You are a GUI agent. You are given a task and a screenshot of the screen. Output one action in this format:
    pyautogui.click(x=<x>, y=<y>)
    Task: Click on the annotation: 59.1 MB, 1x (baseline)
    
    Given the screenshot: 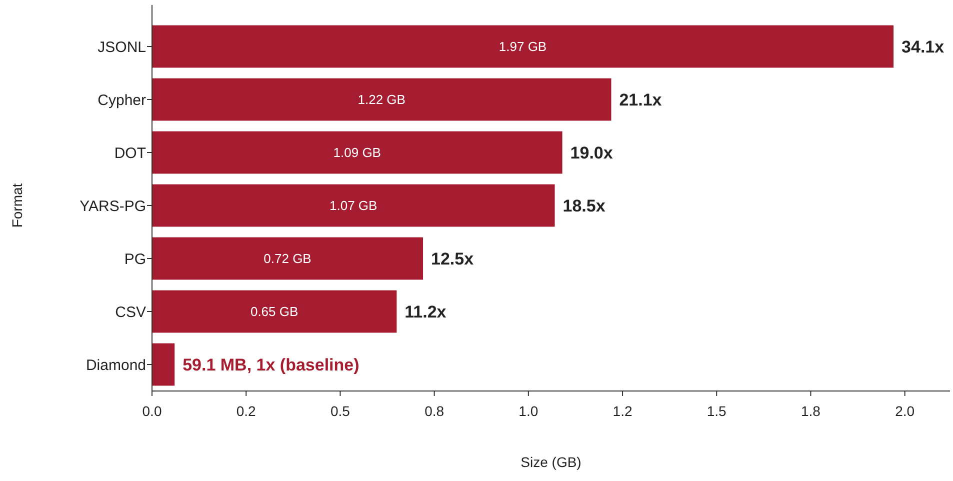 What is the action you would take?
    pyautogui.click(x=271, y=364)
    